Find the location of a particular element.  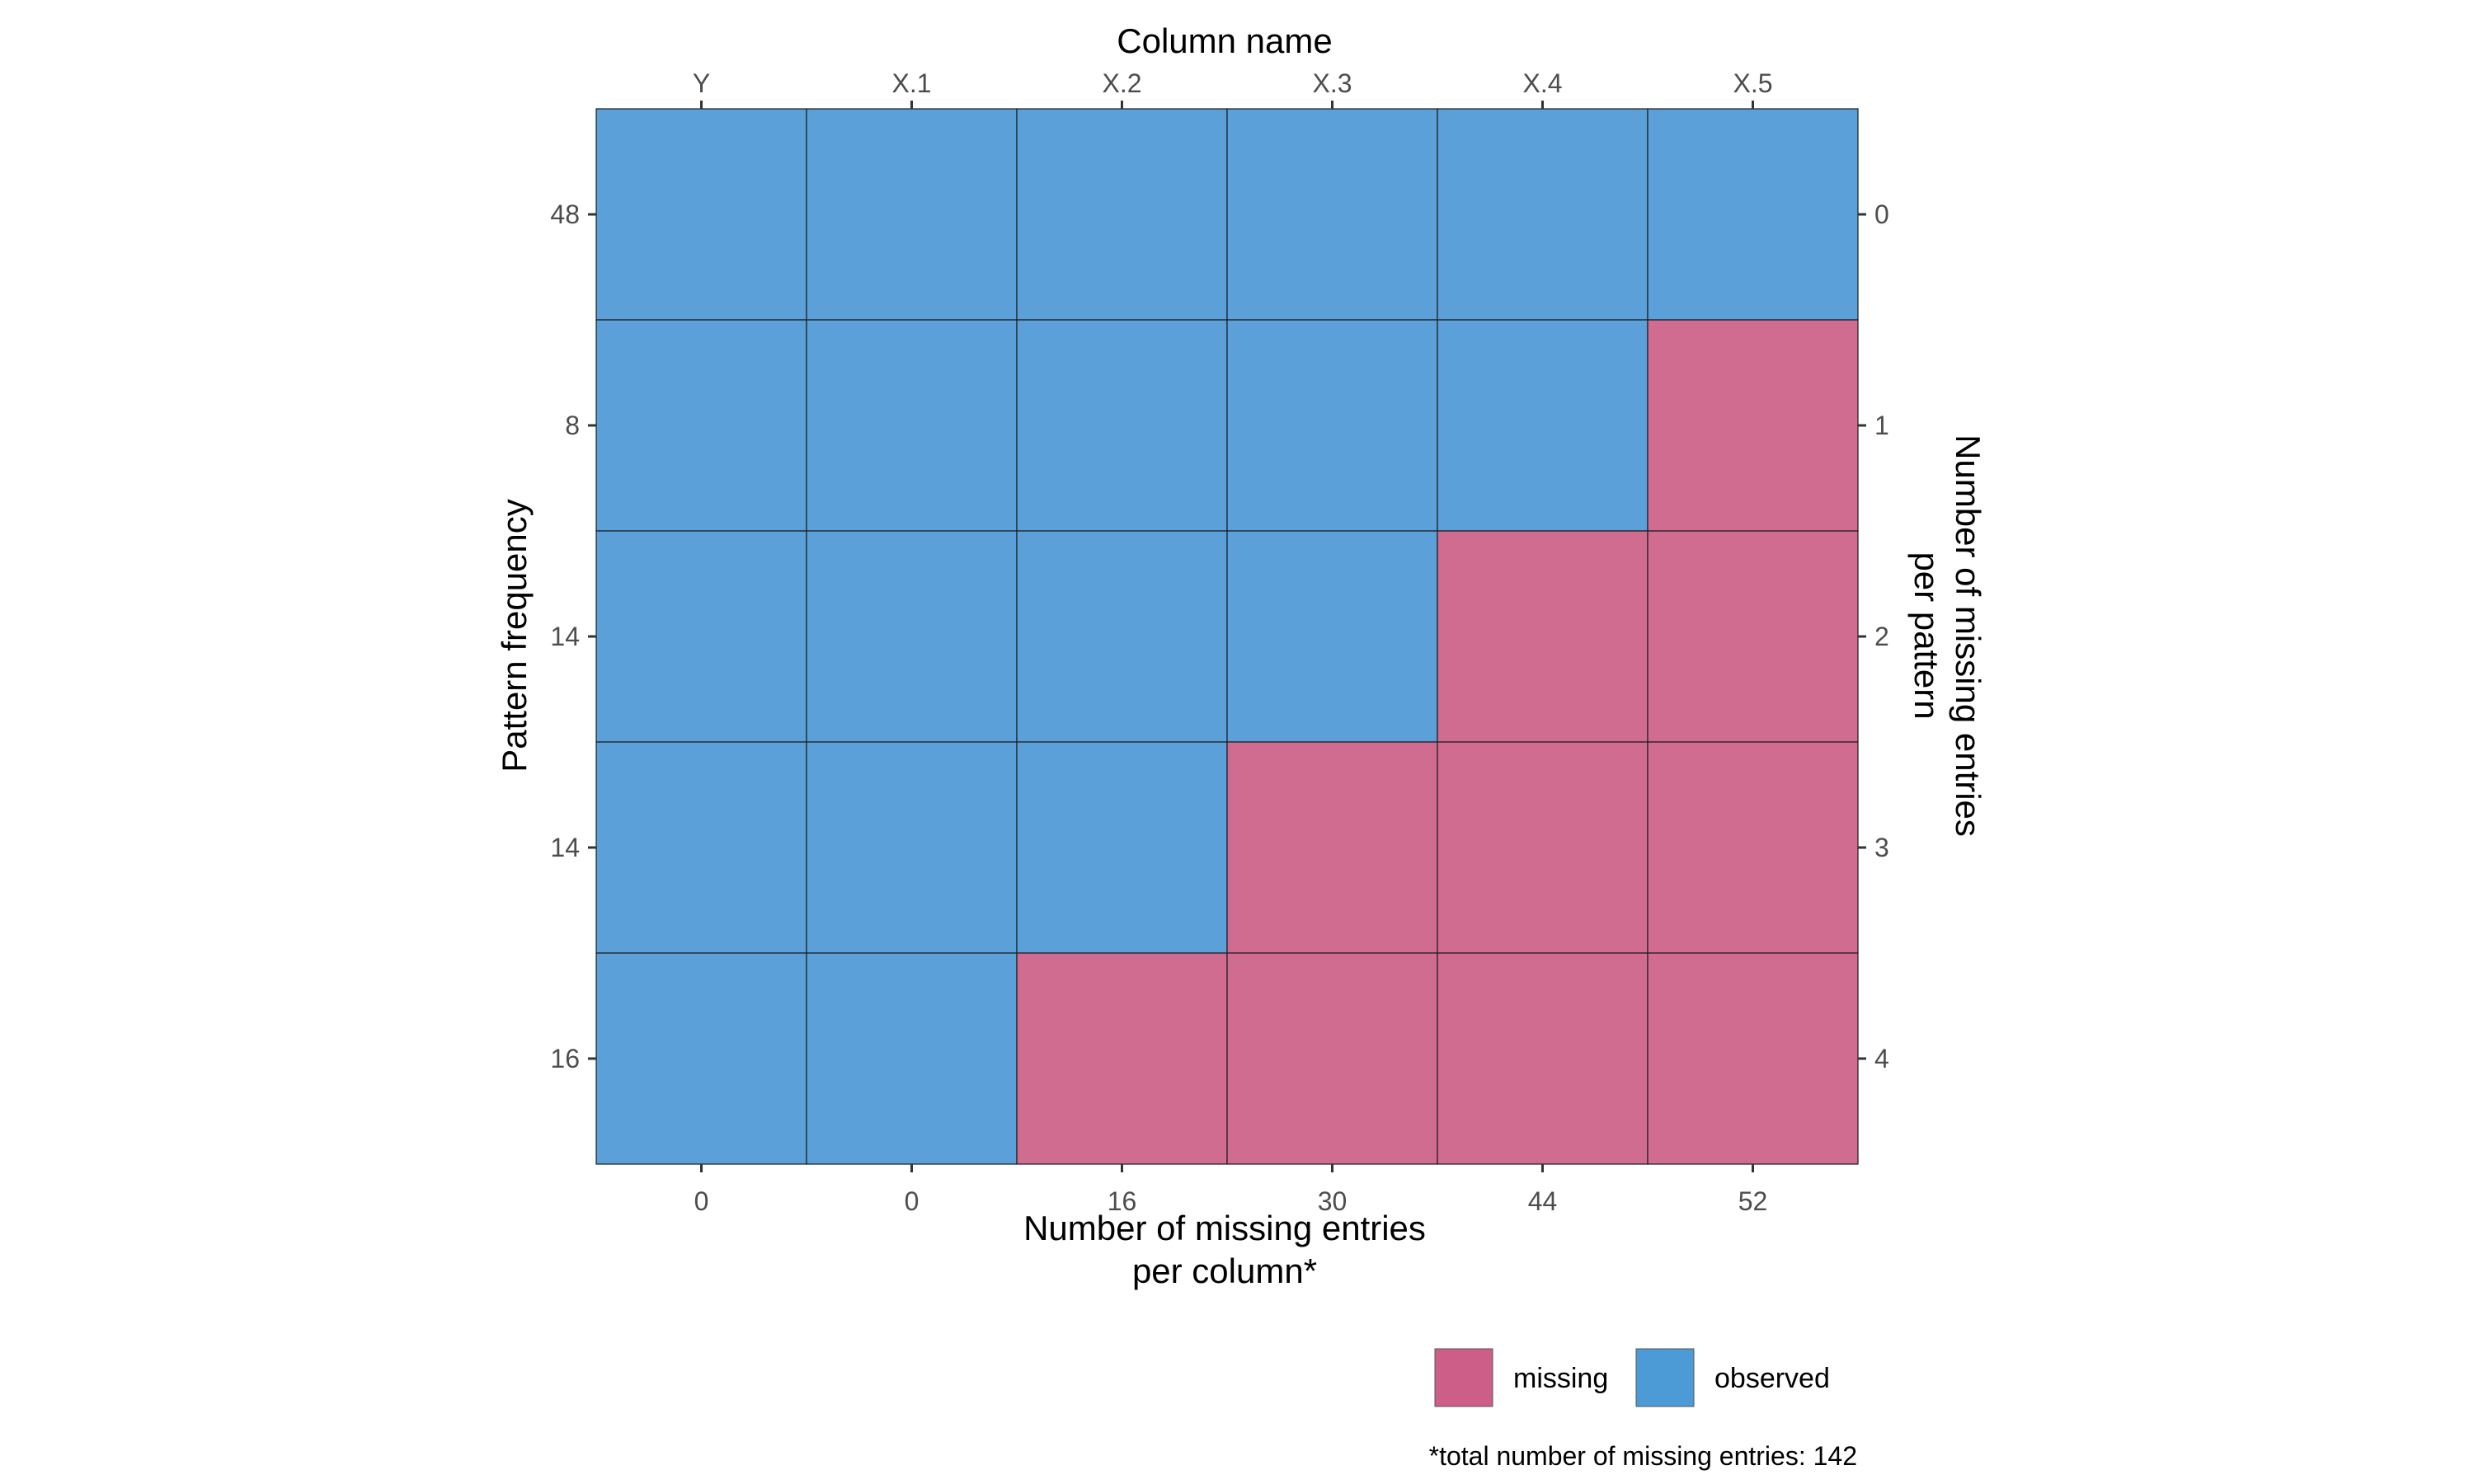

cell-observed-r0-c0 is located at coordinates (701, 214).